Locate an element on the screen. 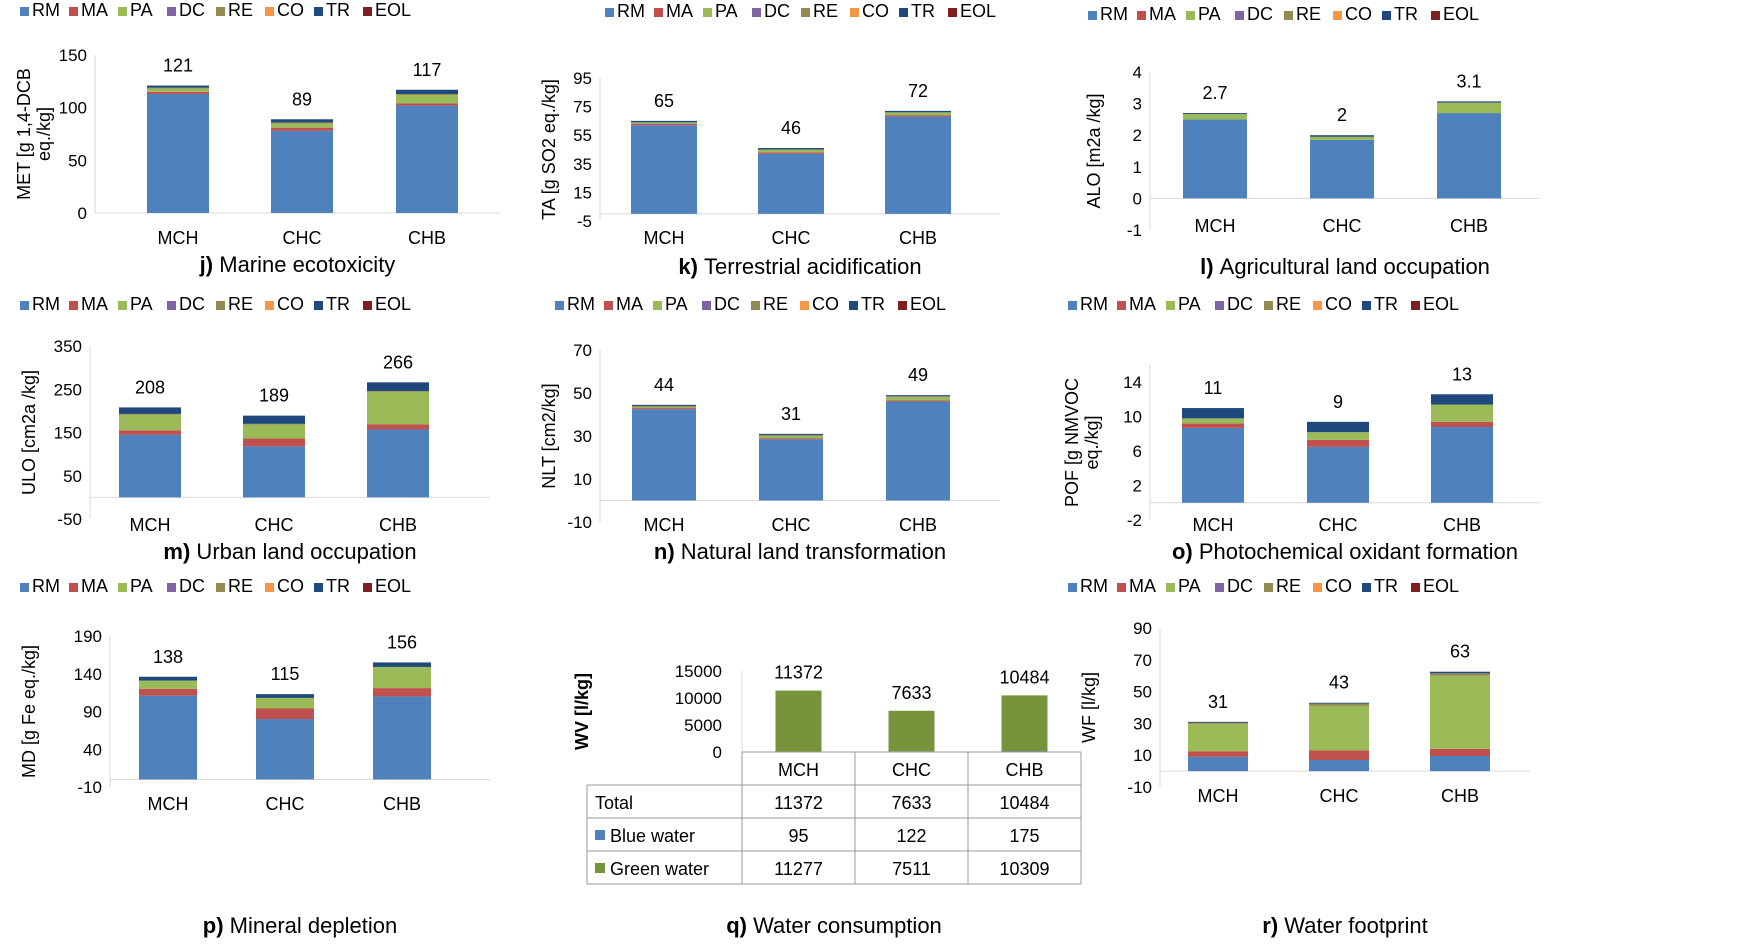  y-tick-label: 70 is located at coordinates (1142, 660).